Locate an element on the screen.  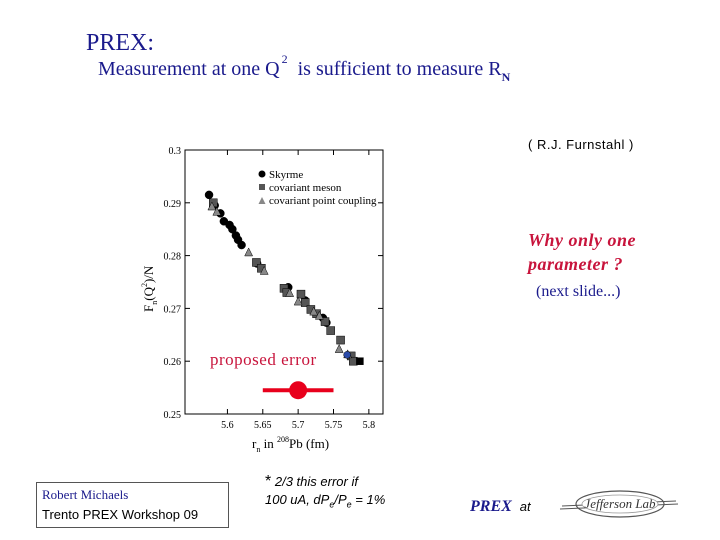
x-label-r: r is located at coordinates (254, 443).